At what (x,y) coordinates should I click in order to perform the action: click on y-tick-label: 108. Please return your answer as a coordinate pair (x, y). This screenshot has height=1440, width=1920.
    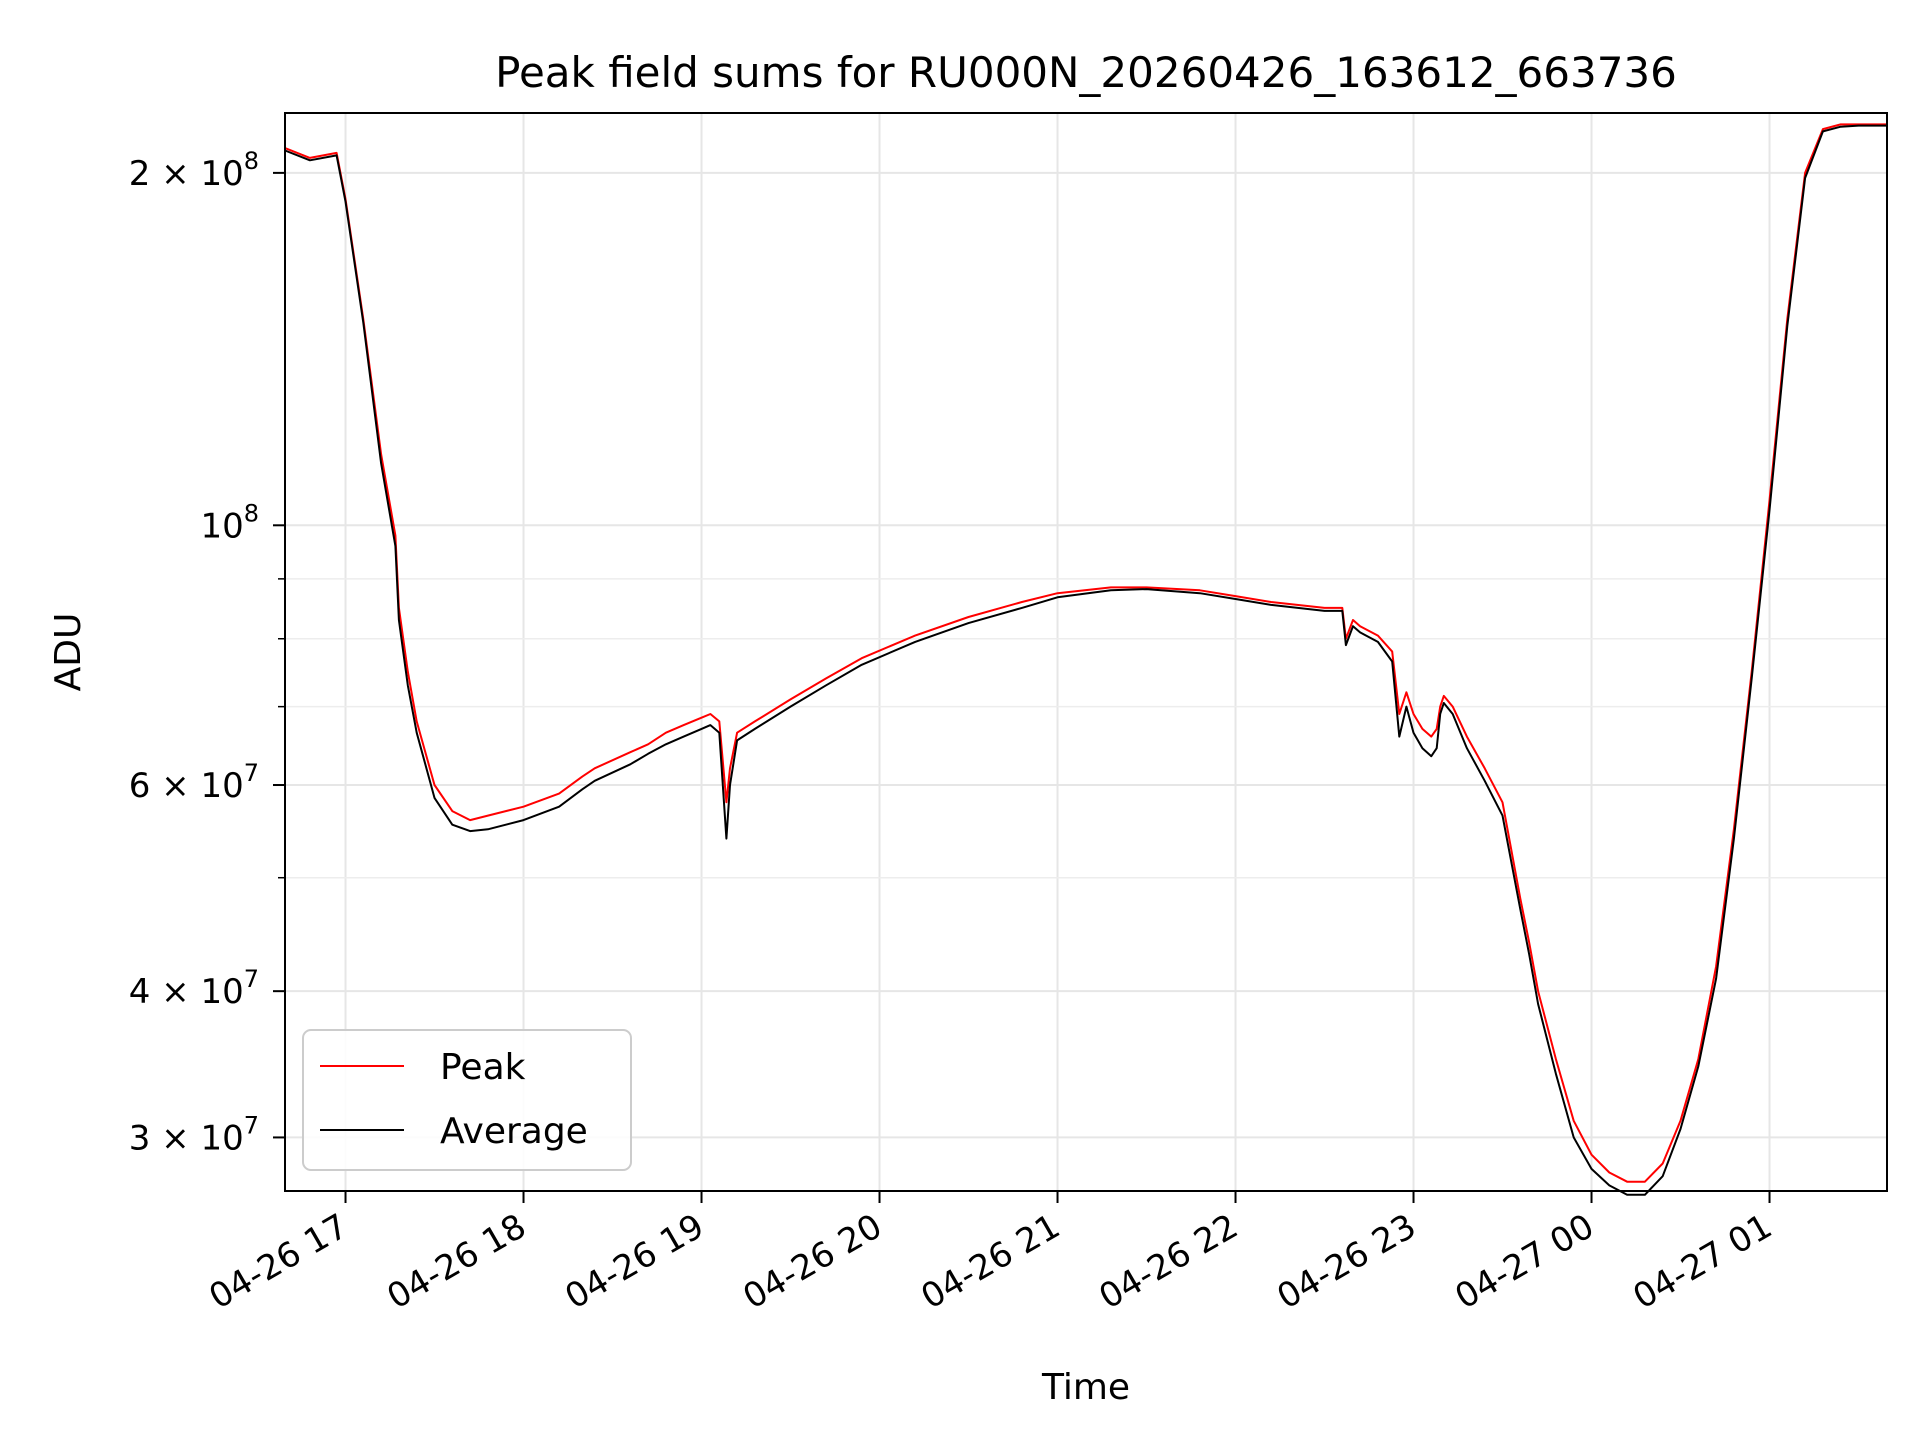
    Looking at the image, I should click on (229, 522).